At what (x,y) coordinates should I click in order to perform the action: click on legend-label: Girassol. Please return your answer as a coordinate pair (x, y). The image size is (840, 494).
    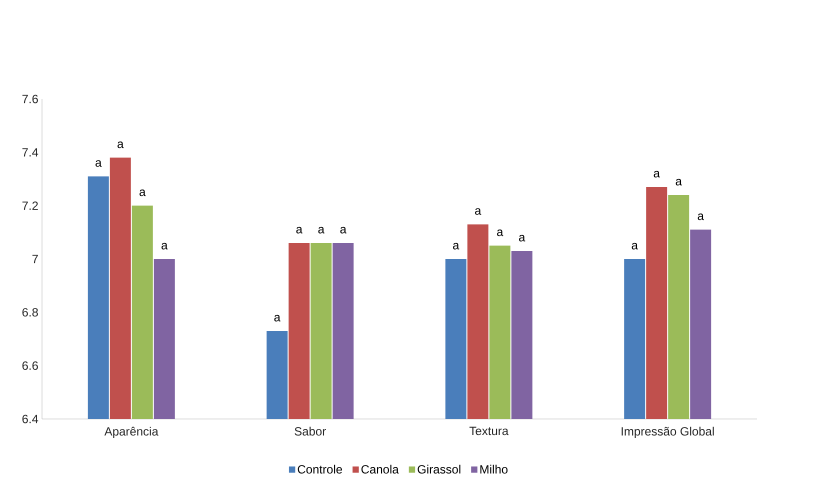
    Looking at the image, I should click on (439, 469).